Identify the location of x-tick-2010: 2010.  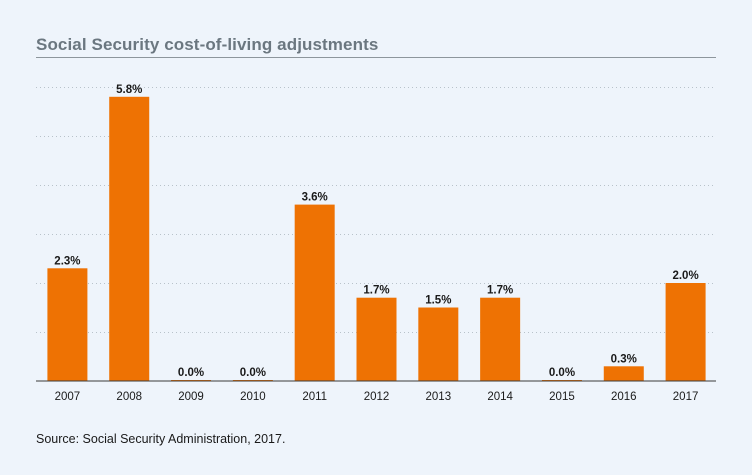
(253, 397).